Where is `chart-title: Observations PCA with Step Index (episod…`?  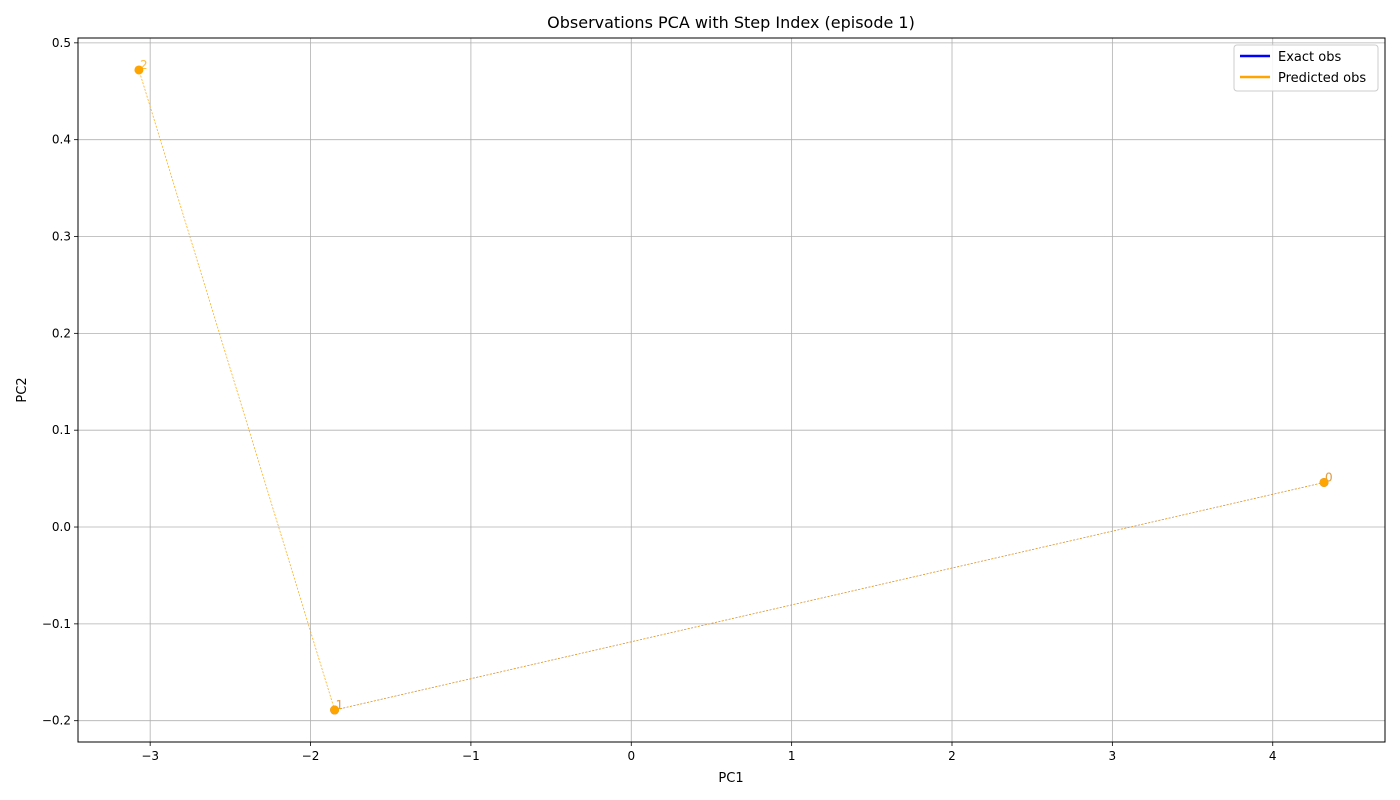 chart-title: Observations PCA with Step Index (episod… is located at coordinates (731, 22).